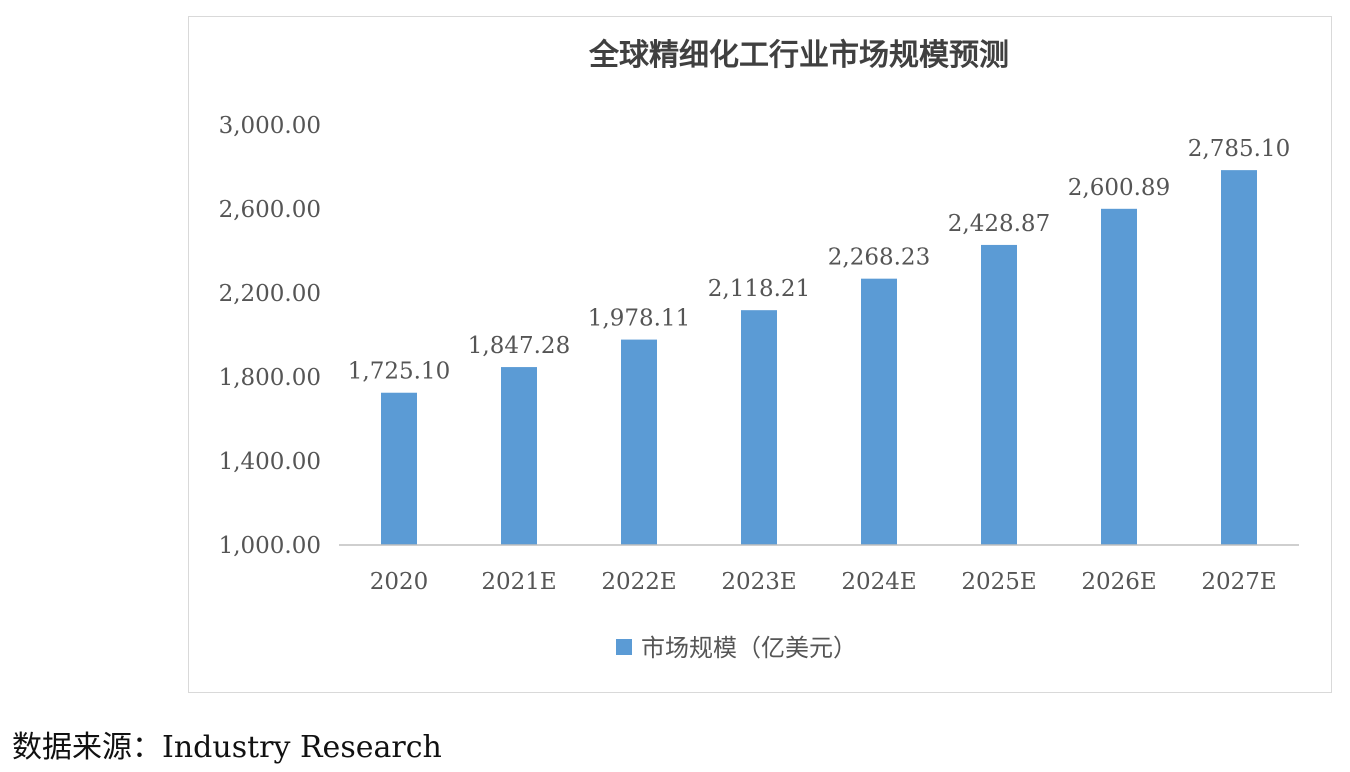  What do you see at coordinates (749, 648) in the screenshot?
I see `legend-label: 市场规模（亿美元）` at bounding box center [749, 648].